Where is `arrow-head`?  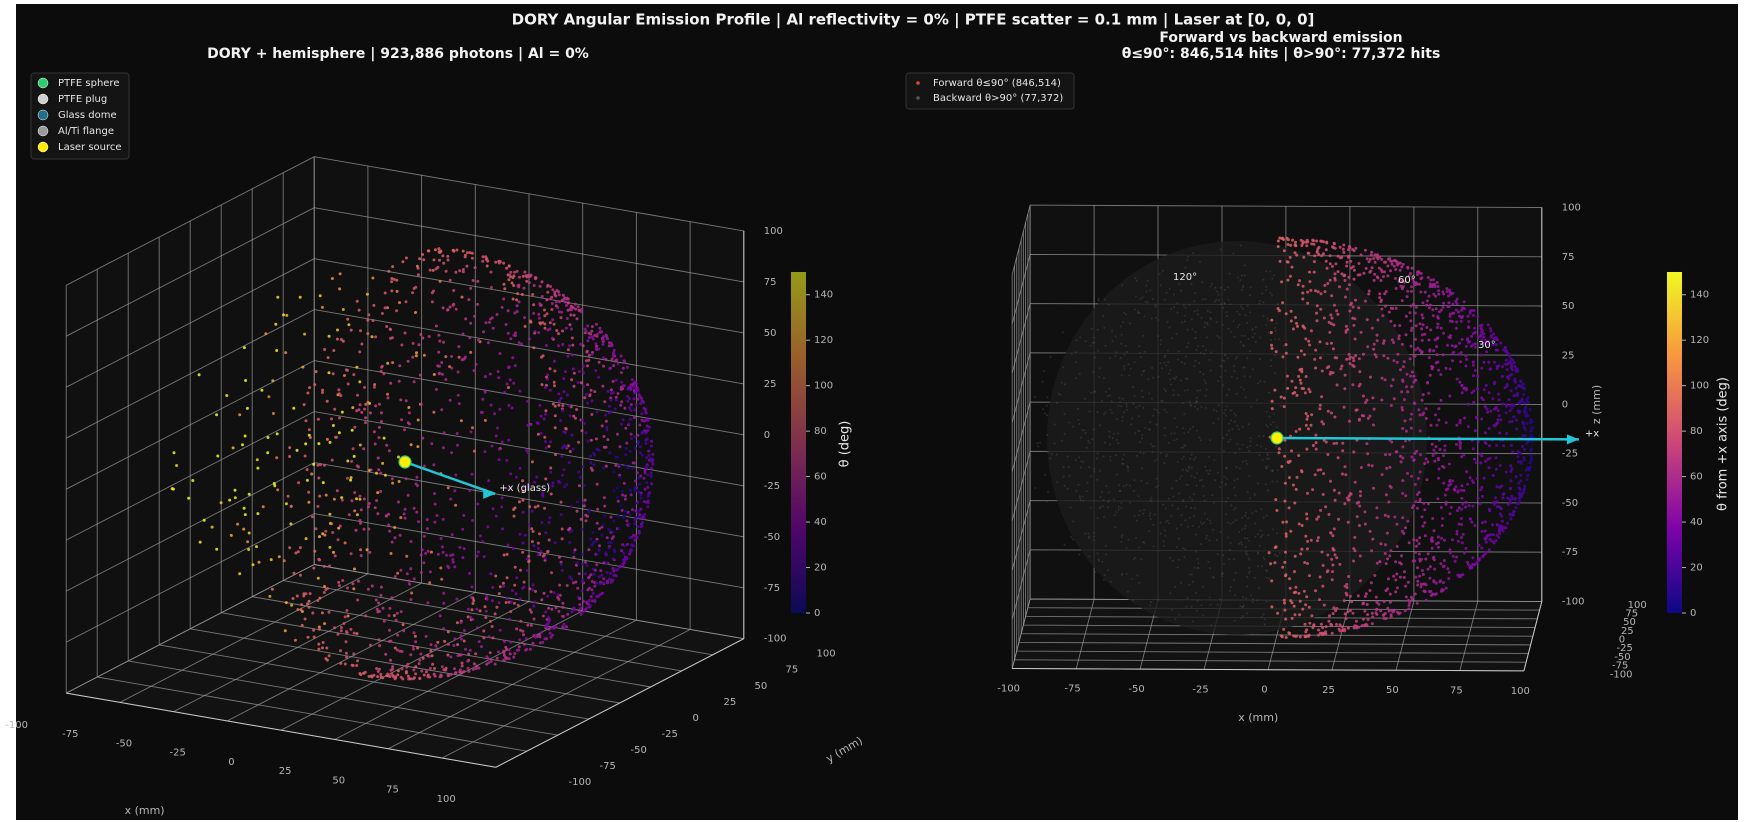
arrow-head is located at coordinates (1572, 439).